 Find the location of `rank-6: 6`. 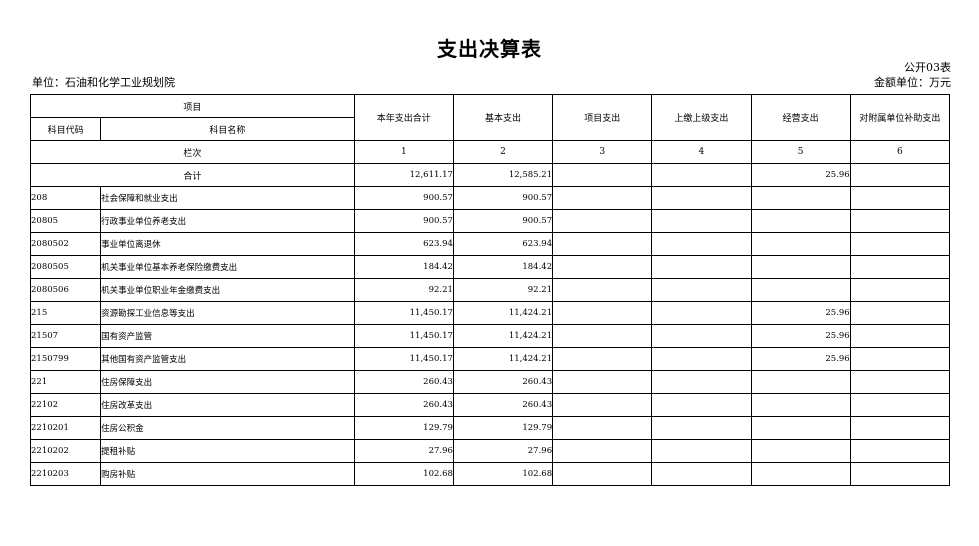

rank-6: 6 is located at coordinates (900, 152).